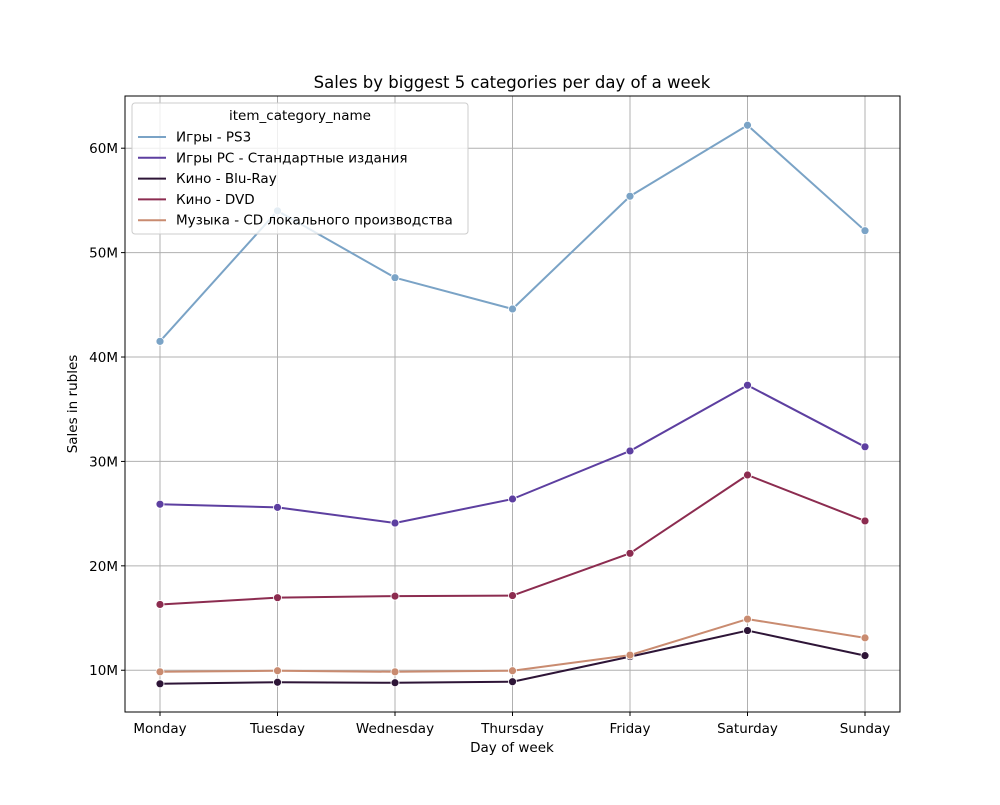 The height and width of the screenshot is (805, 1000). What do you see at coordinates (213, 138) in the screenshot?
I see `legend-label: Игры - PS3` at bounding box center [213, 138].